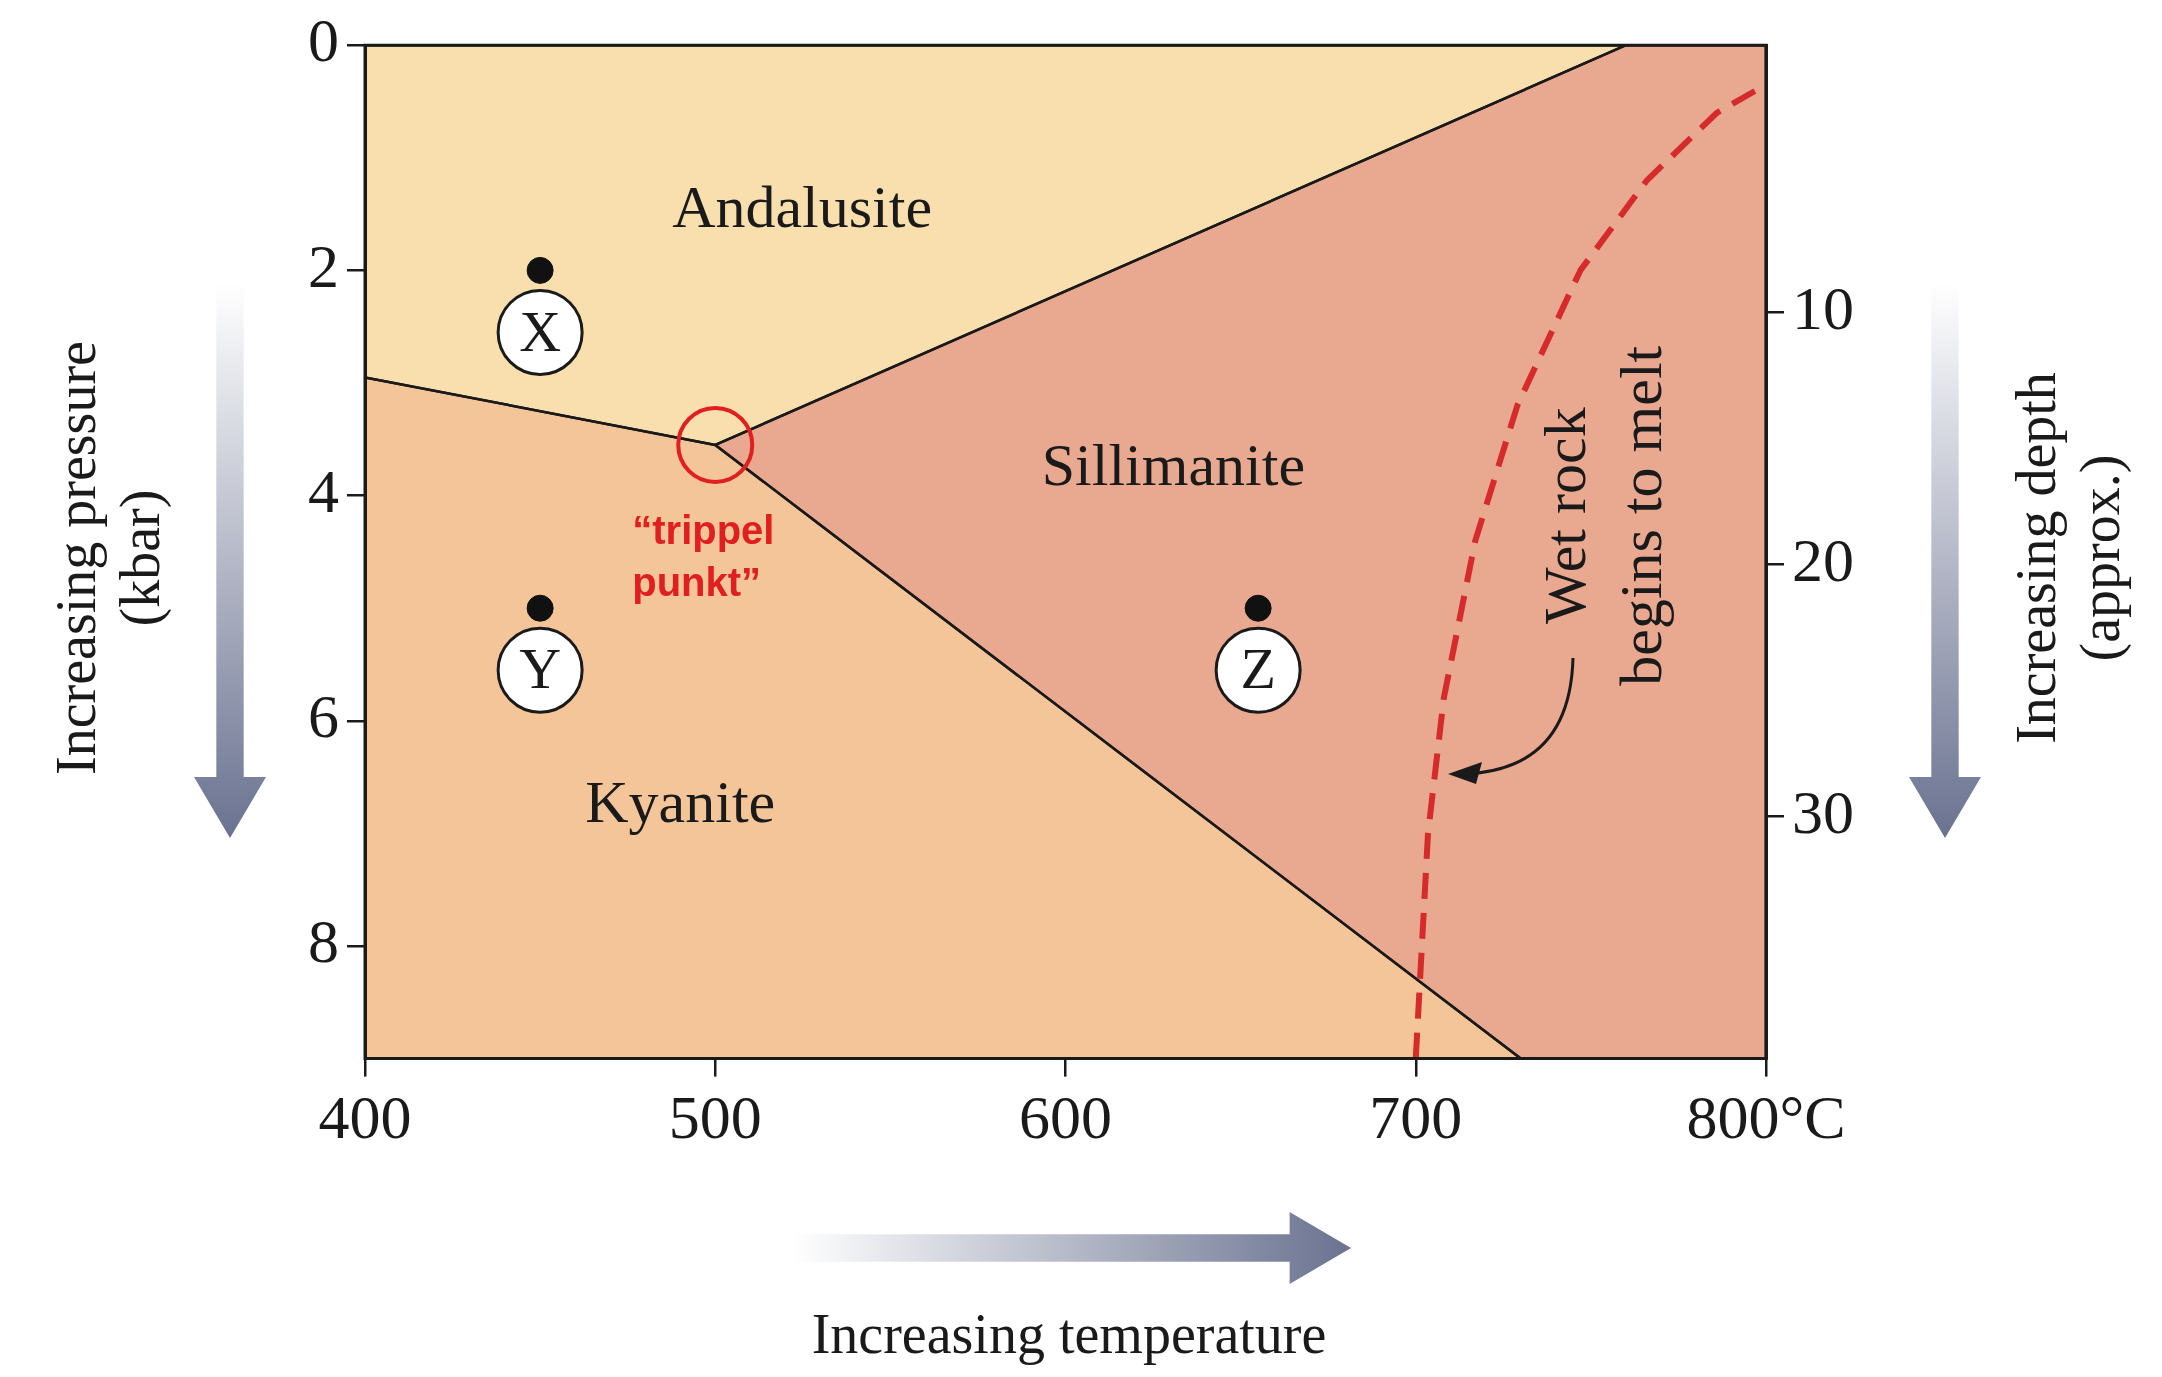 The width and height of the screenshot is (2162, 1377). Describe the element at coordinates (1823, 559) in the screenshot. I see `y2-tick-label: 20` at that location.